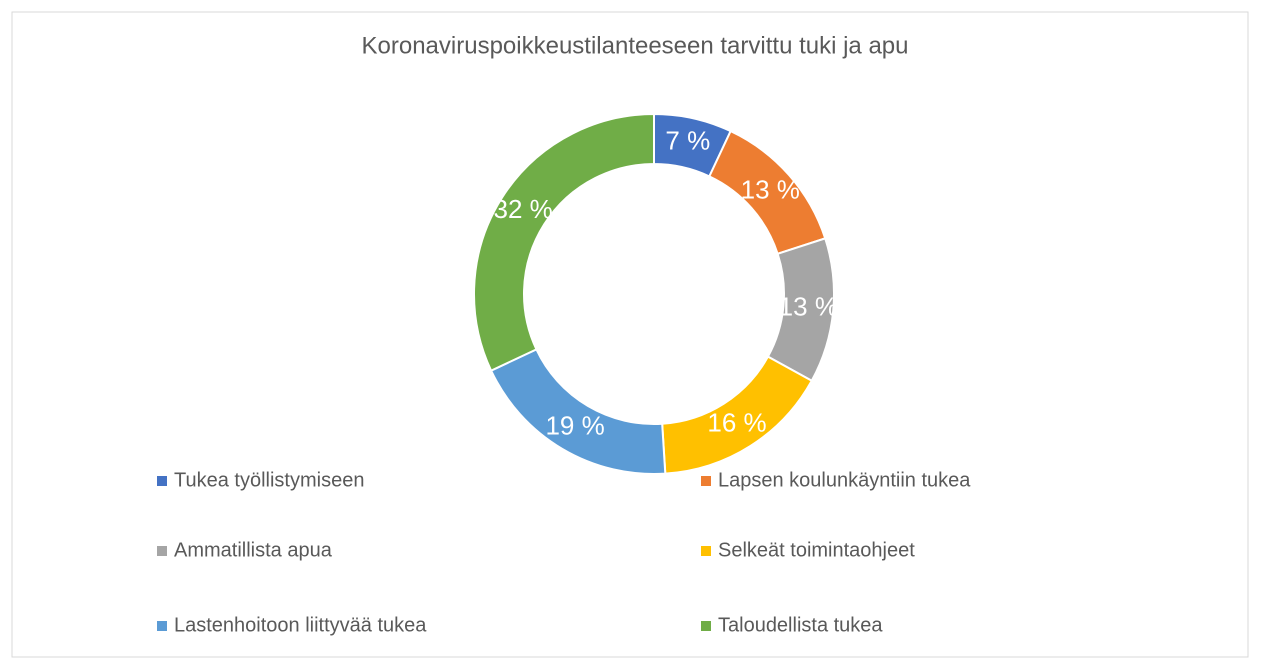  Describe the element at coordinates (816, 550) in the screenshot. I see `legend-label: Selkeät toimintaohjeet` at that location.